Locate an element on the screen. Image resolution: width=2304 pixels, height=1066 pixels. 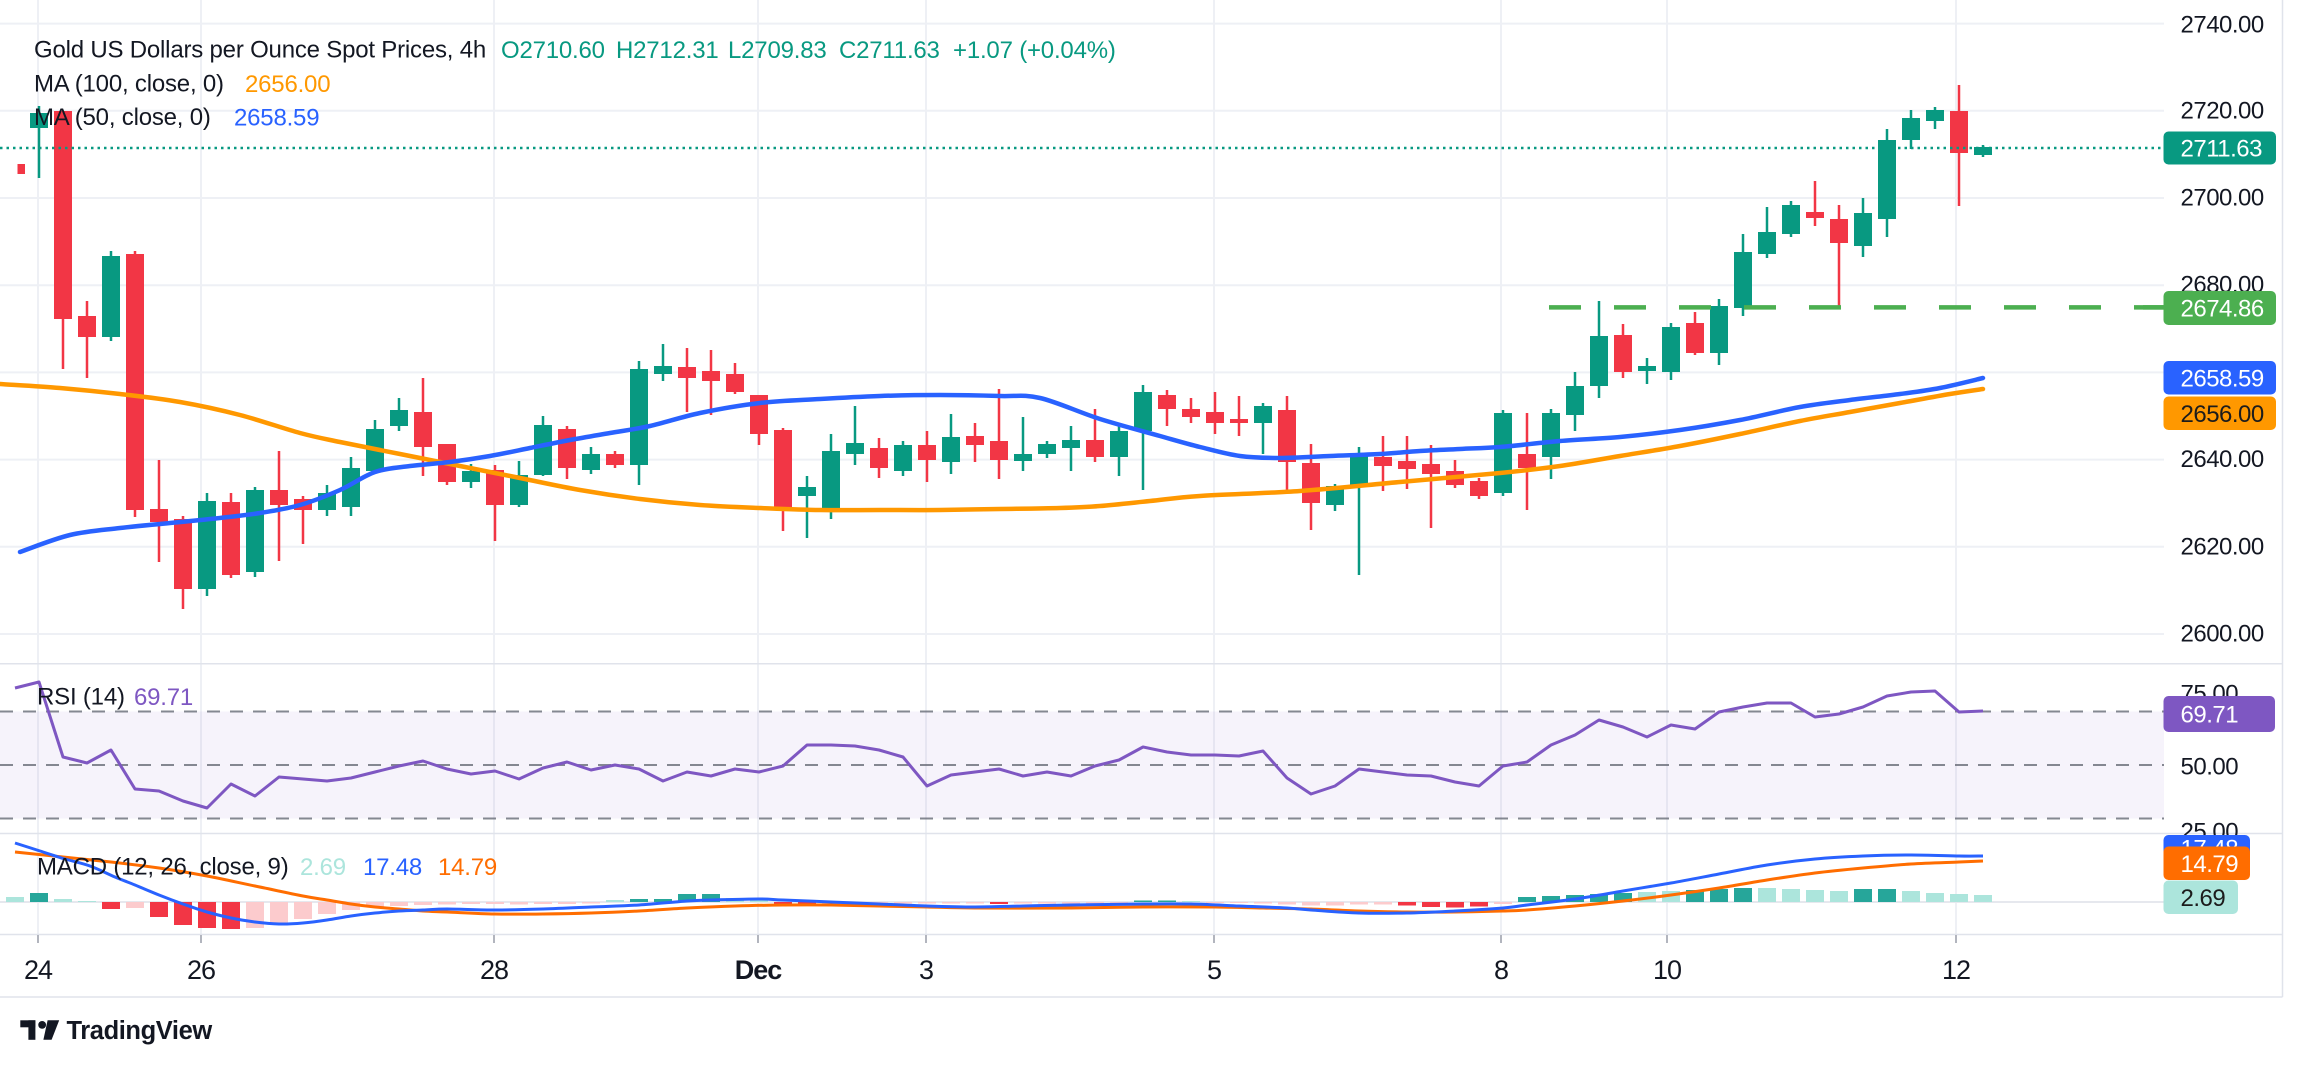
svg-text: 50.00 is located at coordinates (2210, 767).